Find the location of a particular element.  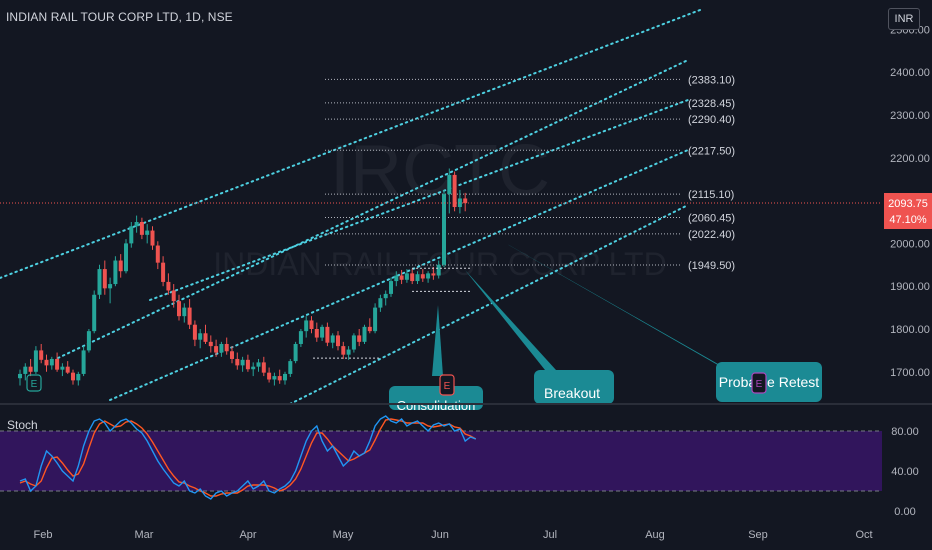

indicator-label: Stoch is located at coordinates (22, 425).